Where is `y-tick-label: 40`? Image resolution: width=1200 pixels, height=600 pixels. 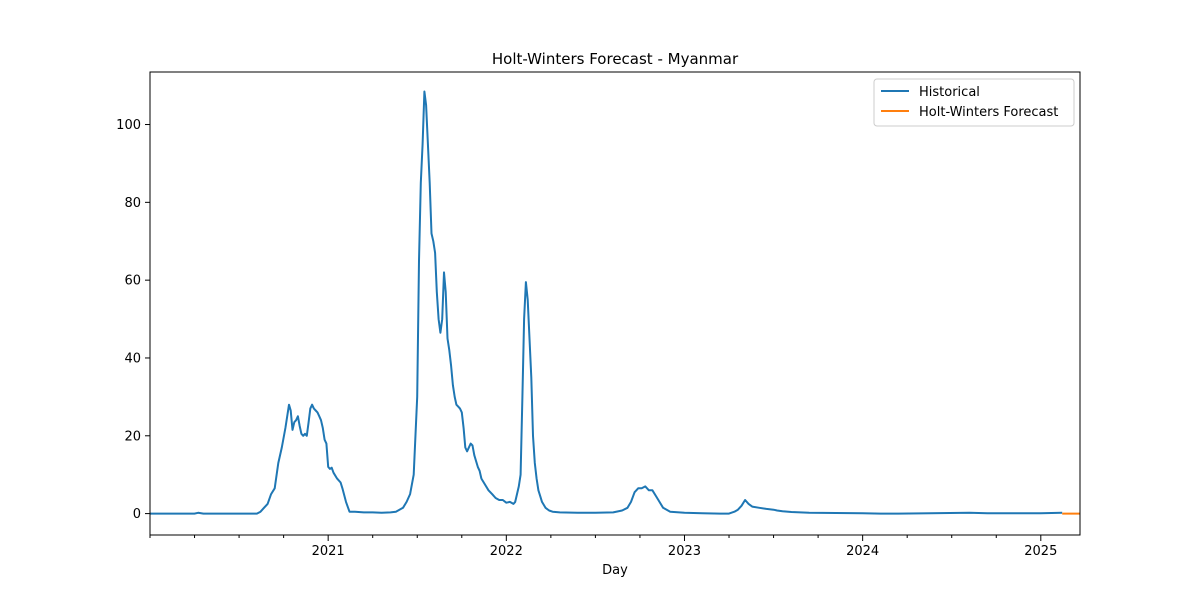 y-tick-label: 40 is located at coordinates (132, 358).